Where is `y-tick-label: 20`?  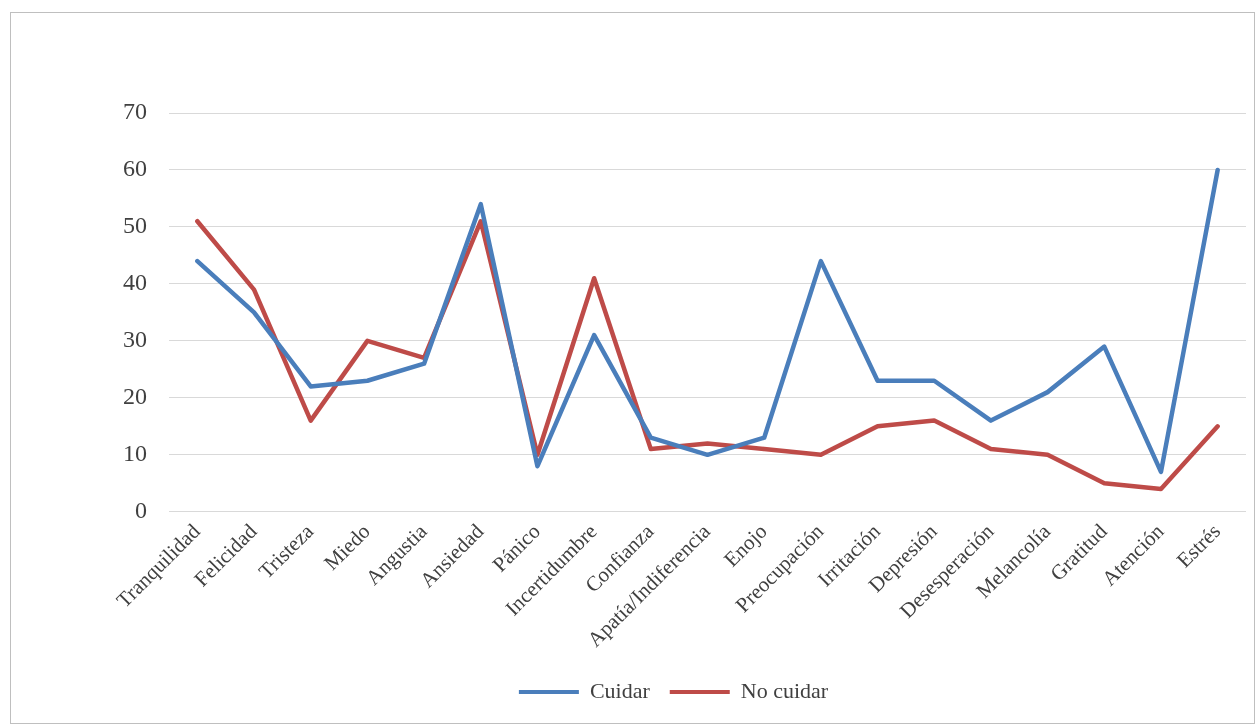 y-tick-label: 20 is located at coordinates (135, 396).